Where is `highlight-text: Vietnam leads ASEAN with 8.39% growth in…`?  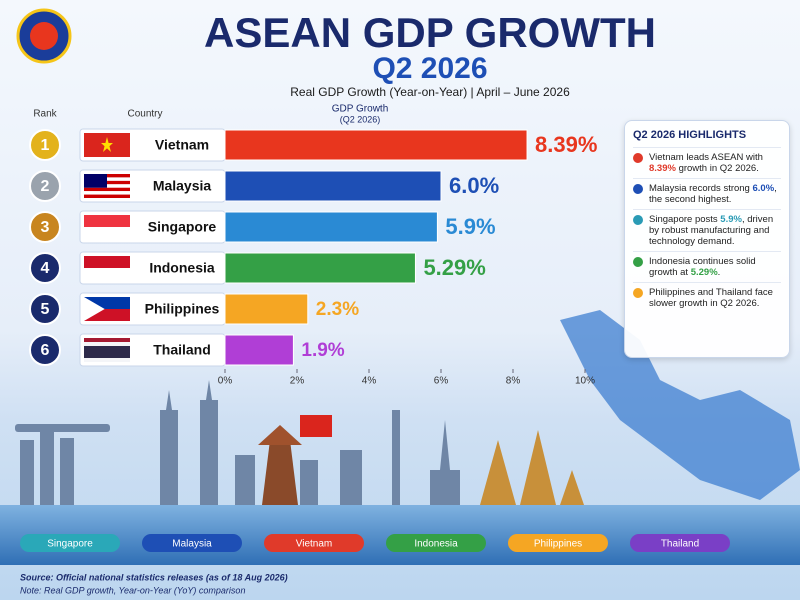 highlight-text: Vietnam leads ASEAN with 8.39% growth in… is located at coordinates (715, 163).